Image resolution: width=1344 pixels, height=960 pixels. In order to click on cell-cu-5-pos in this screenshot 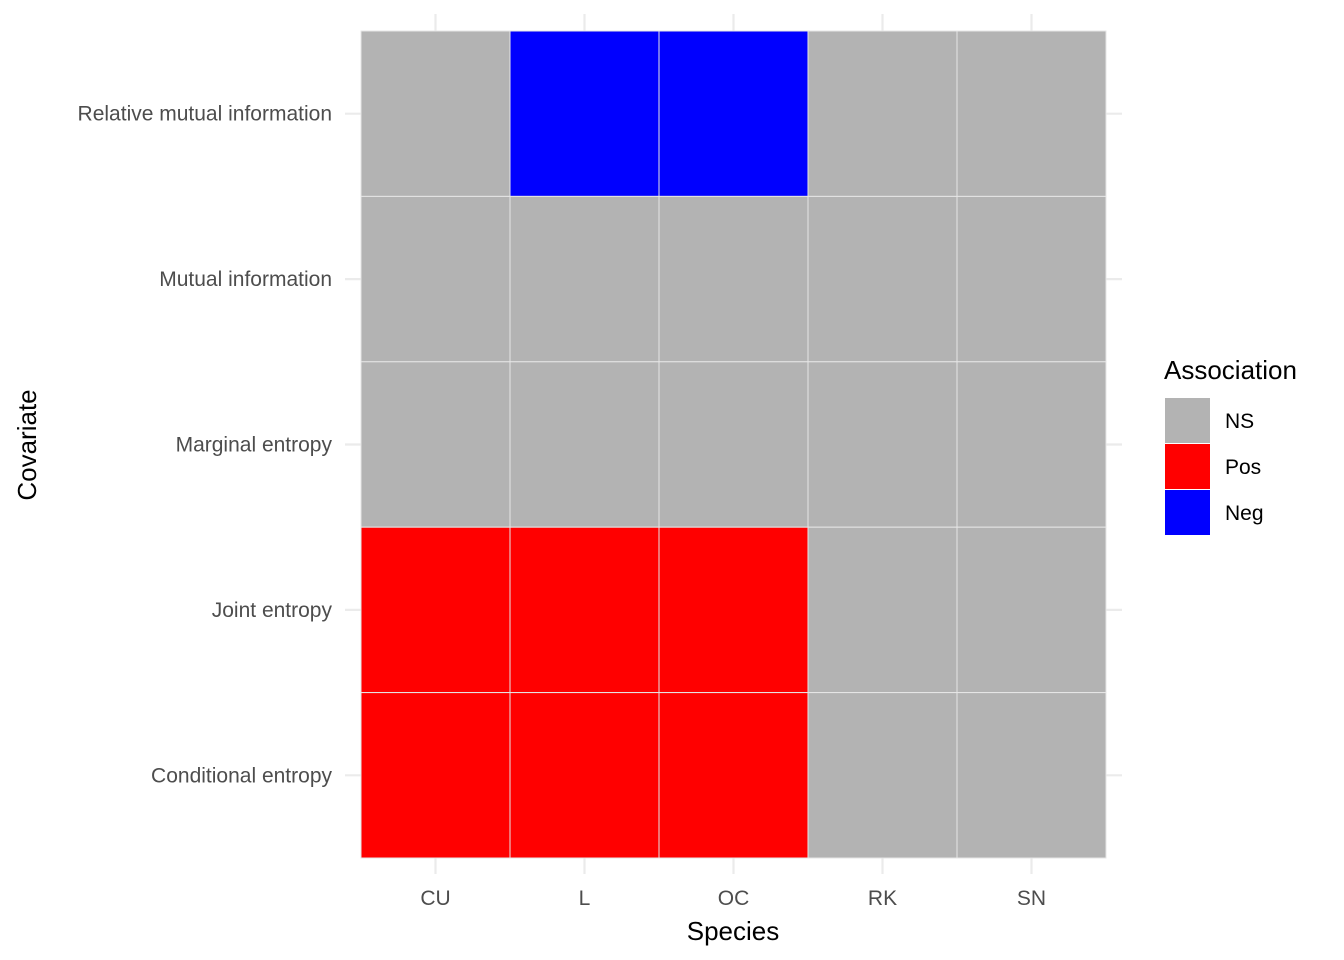, I will do `click(435, 775)`.